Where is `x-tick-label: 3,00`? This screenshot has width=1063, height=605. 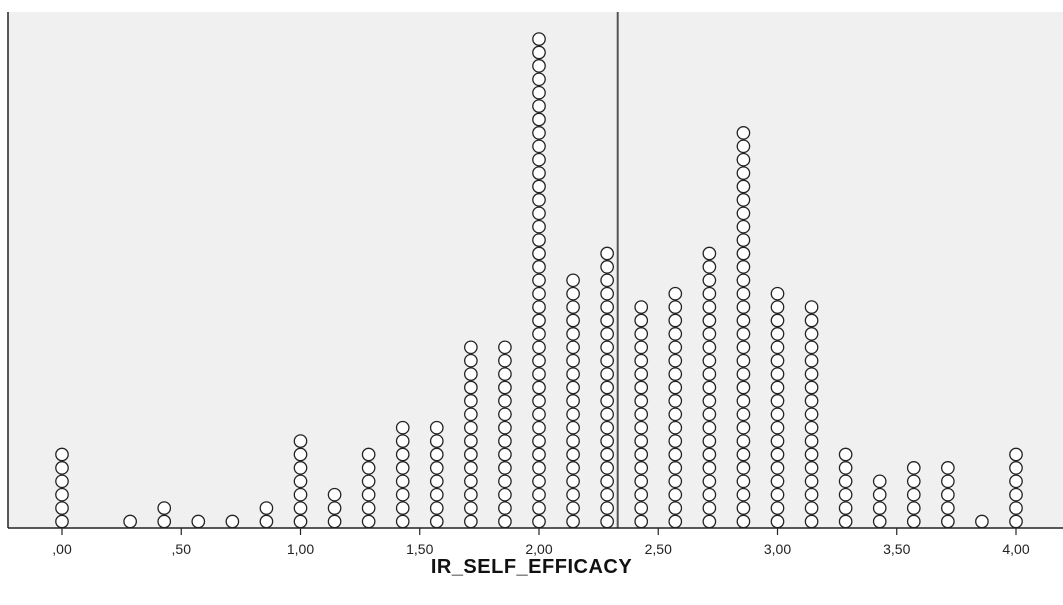 x-tick-label: 3,00 is located at coordinates (777, 549).